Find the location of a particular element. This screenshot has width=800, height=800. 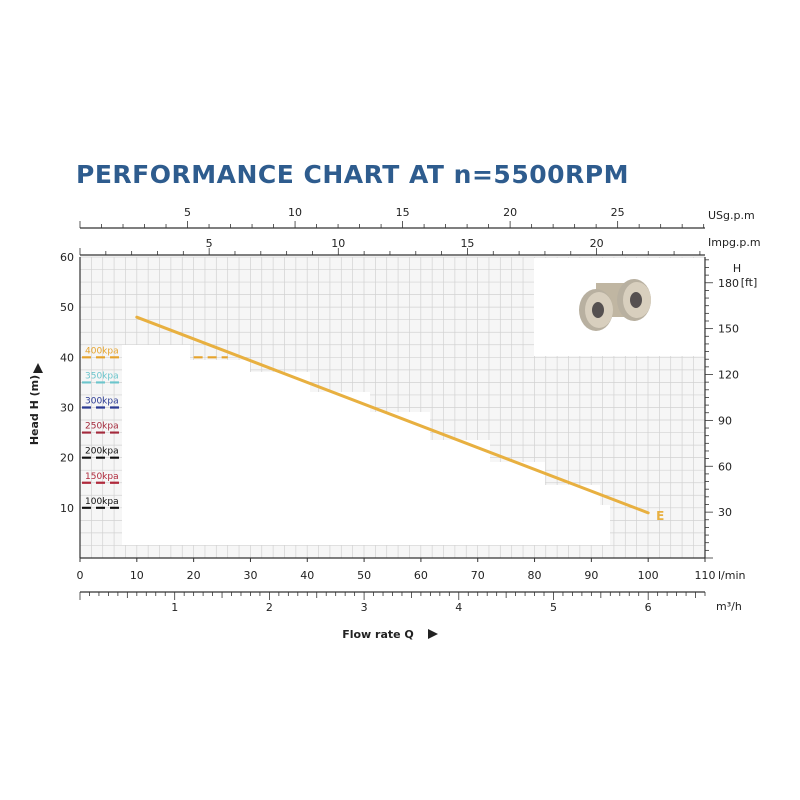

m3h-tick-label: 1 is located at coordinates (174, 607).